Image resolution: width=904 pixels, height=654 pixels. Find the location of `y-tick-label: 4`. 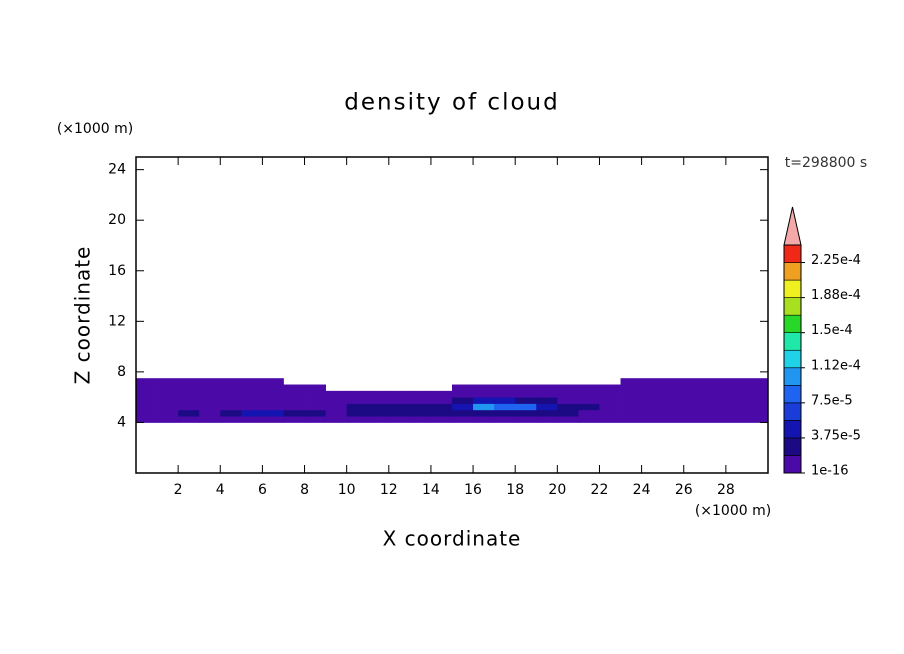

y-tick-label: 4 is located at coordinates (121, 422).